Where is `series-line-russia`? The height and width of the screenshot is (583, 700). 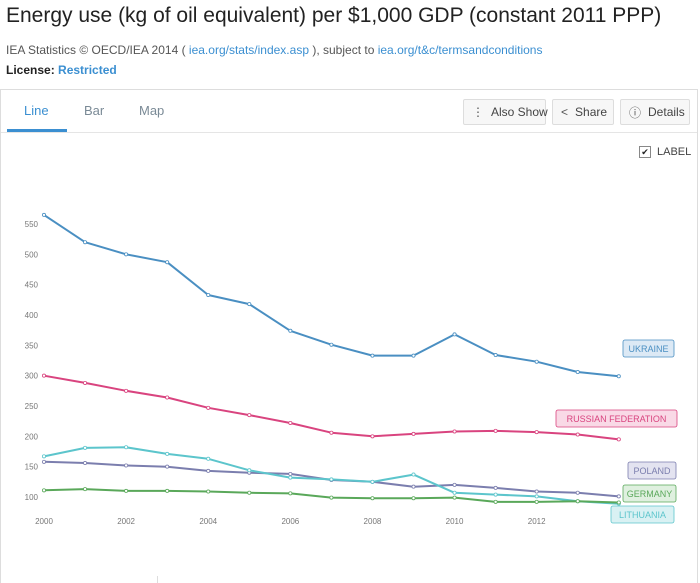 series-line-russia is located at coordinates (331, 407).